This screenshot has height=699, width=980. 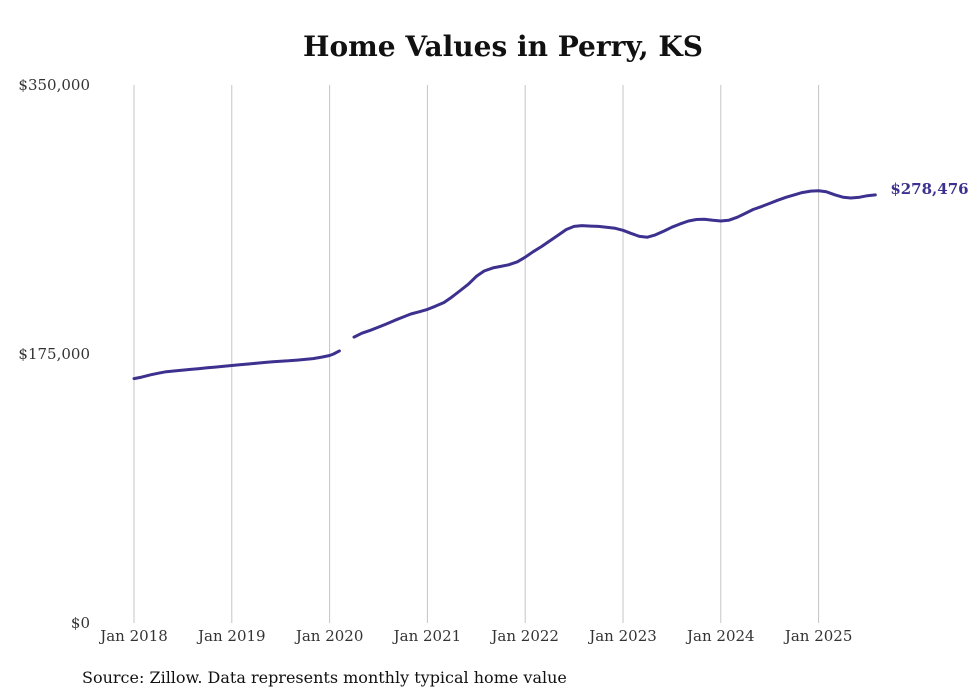 What do you see at coordinates (80, 623) in the screenshot?
I see `y-tick-label: $0` at bounding box center [80, 623].